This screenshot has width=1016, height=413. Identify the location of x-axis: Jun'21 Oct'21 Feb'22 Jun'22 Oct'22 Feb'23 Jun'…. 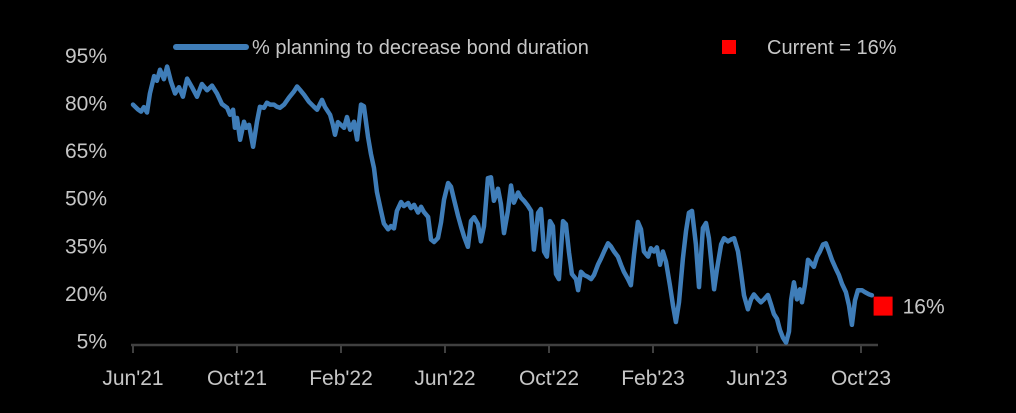
(496, 366).